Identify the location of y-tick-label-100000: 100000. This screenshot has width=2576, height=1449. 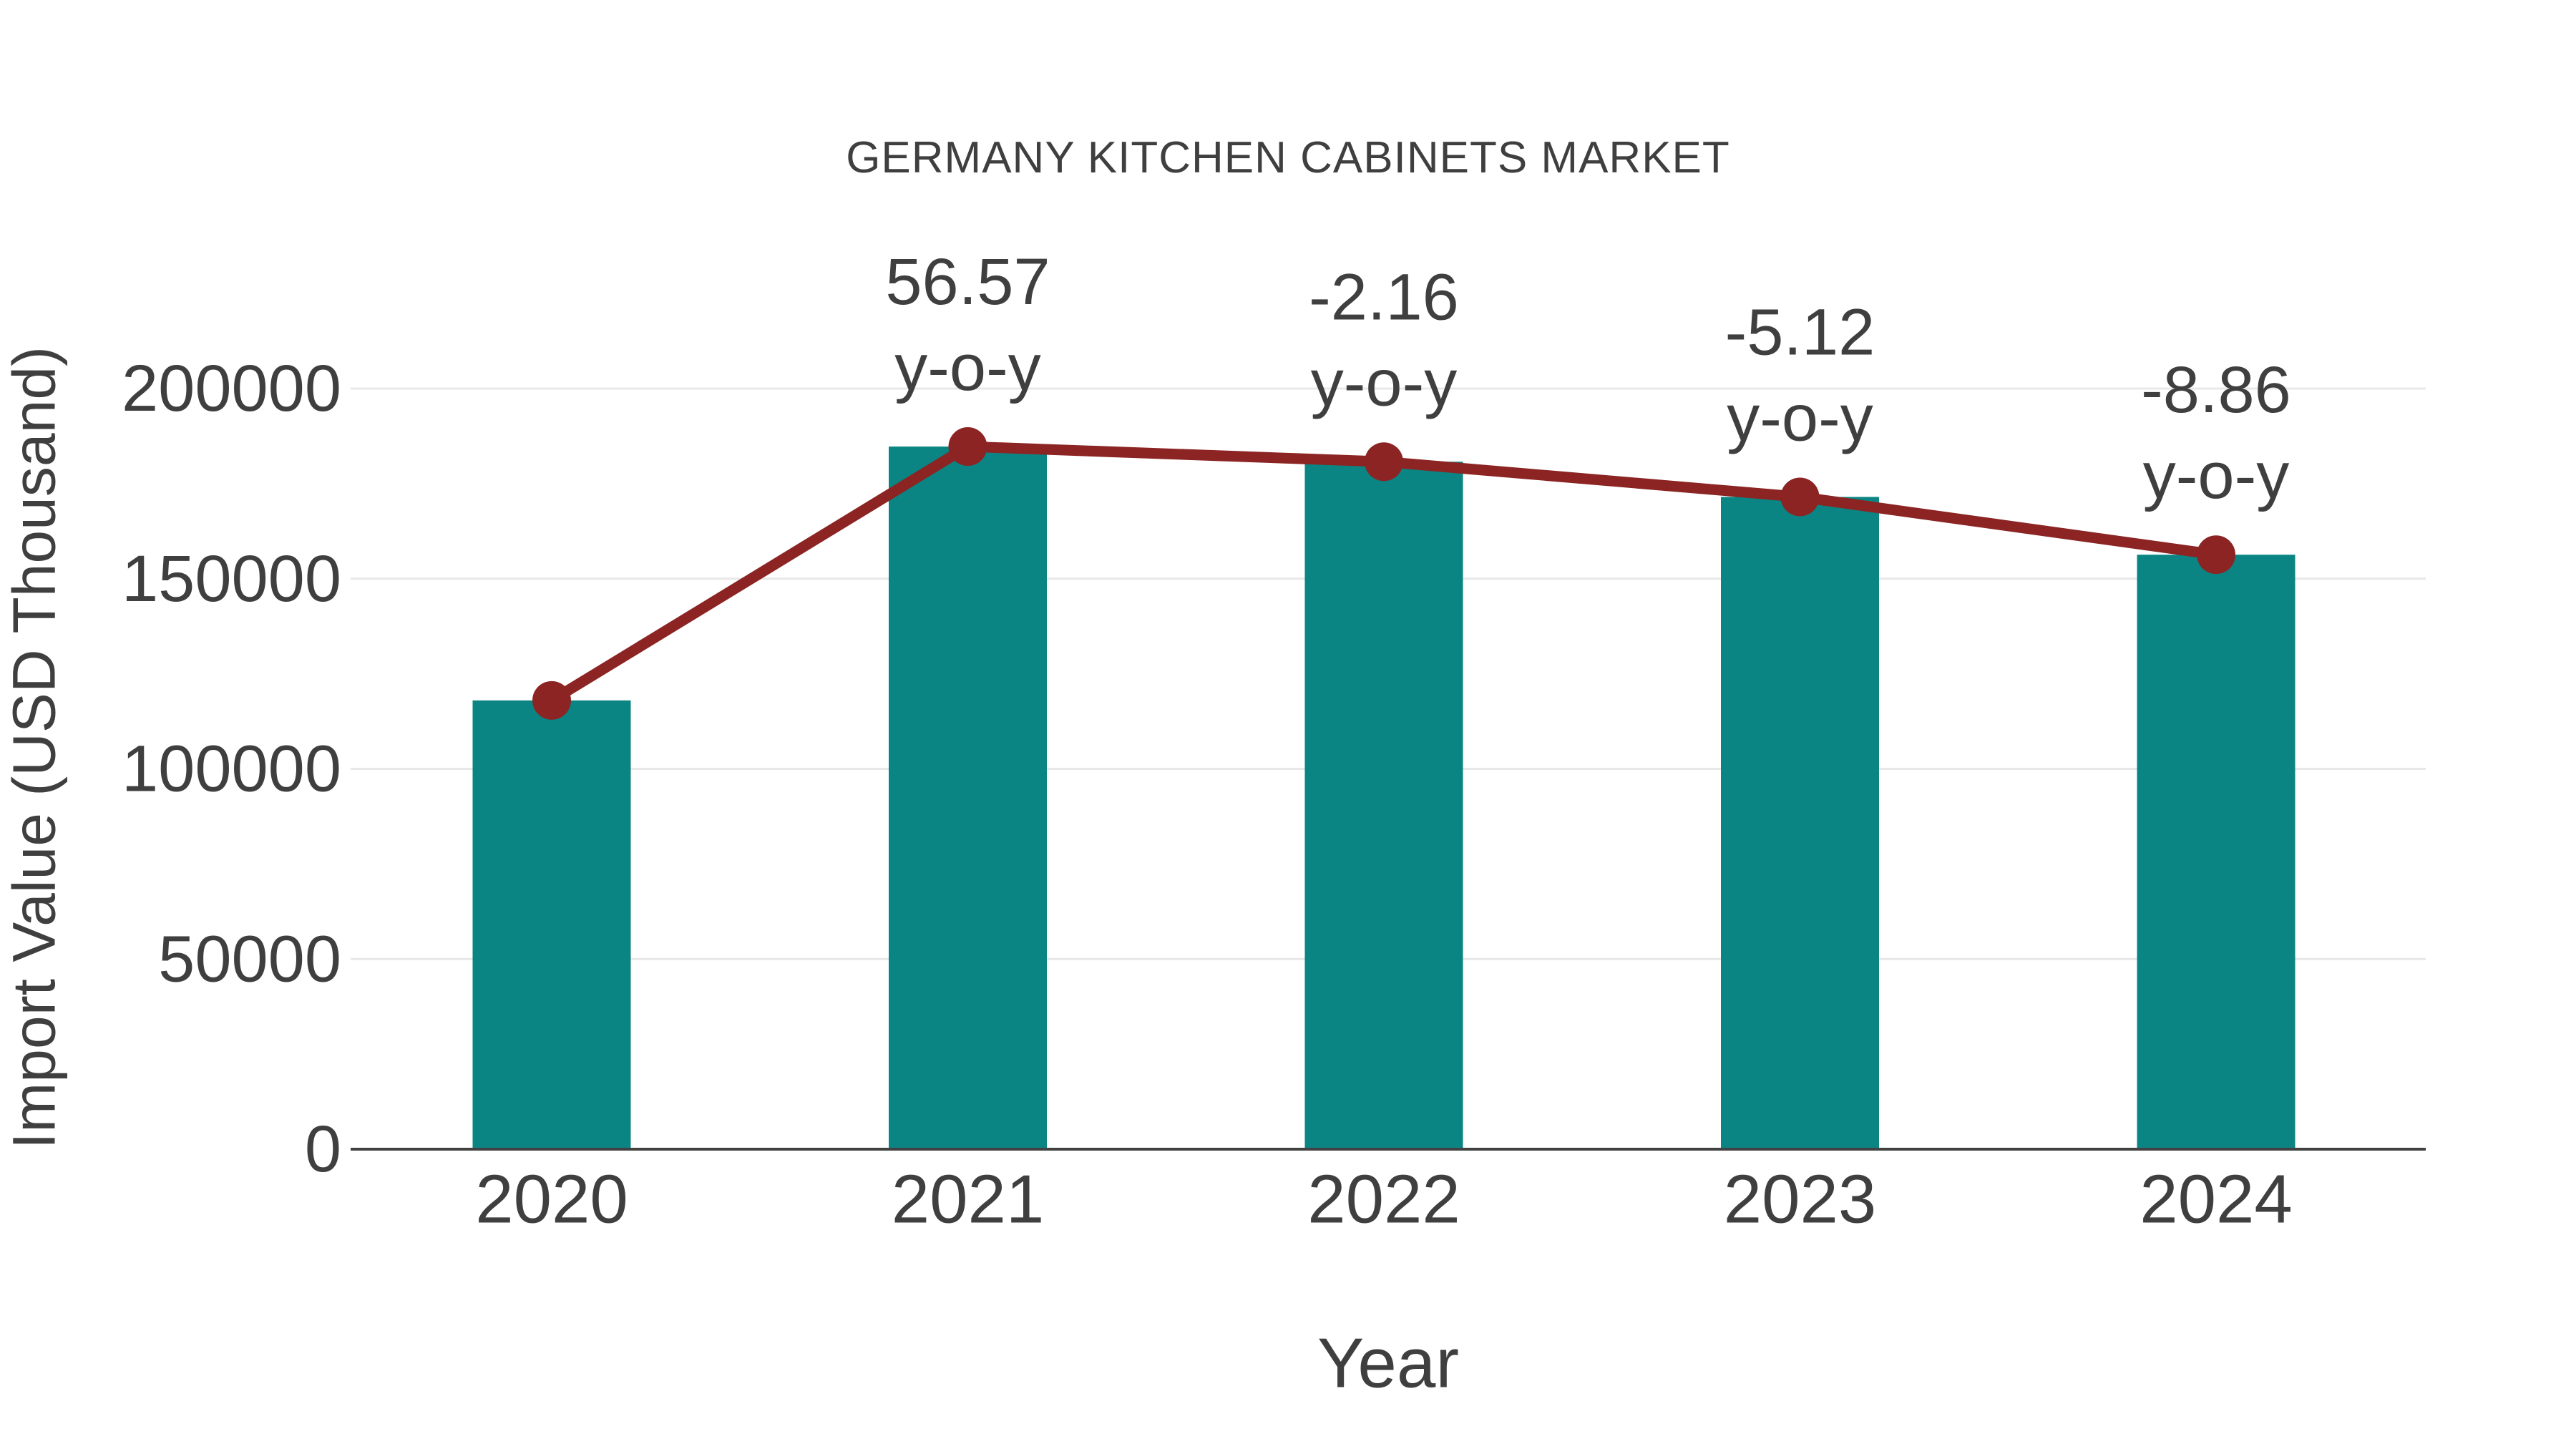
(231, 769).